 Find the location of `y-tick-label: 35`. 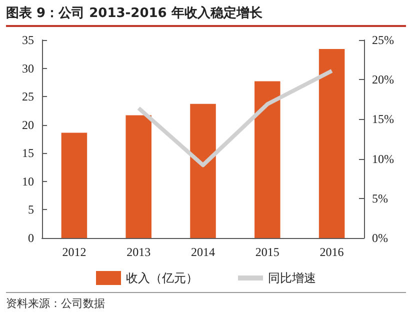

y-tick-label: 35 is located at coordinates (28, 40).